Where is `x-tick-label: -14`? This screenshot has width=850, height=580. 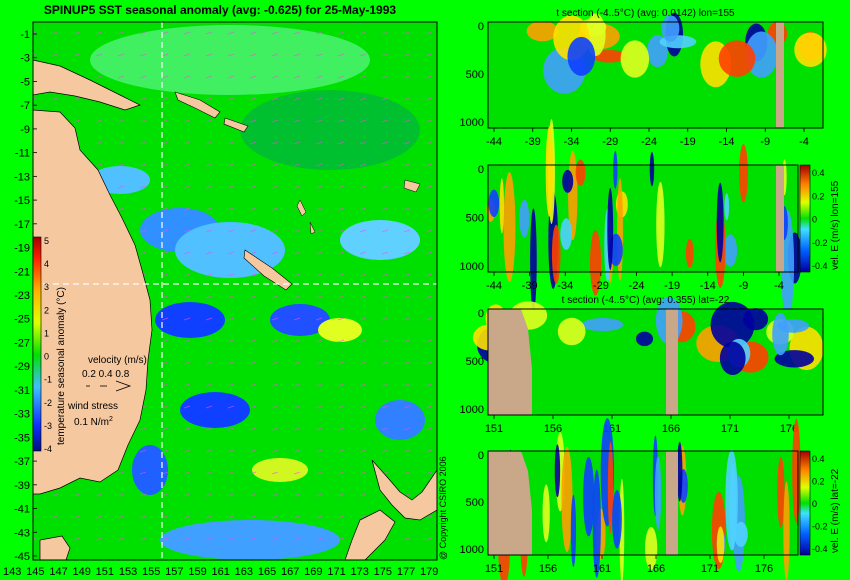 x-tick-label: -14 is located at coordinates (727, 142).